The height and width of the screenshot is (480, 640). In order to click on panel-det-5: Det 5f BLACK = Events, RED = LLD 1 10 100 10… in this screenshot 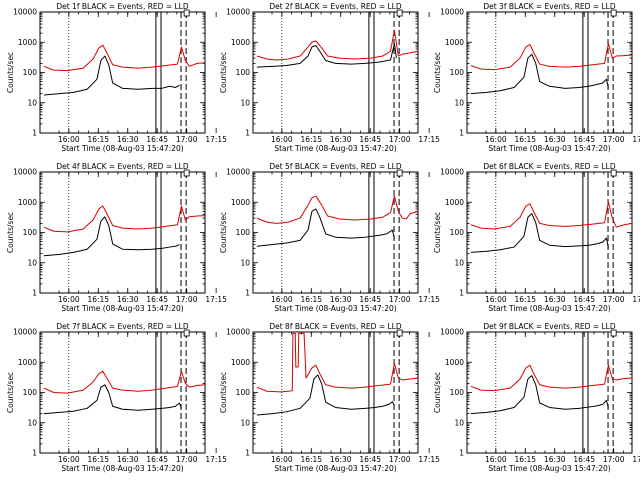, I will do `click(329, 237)`.